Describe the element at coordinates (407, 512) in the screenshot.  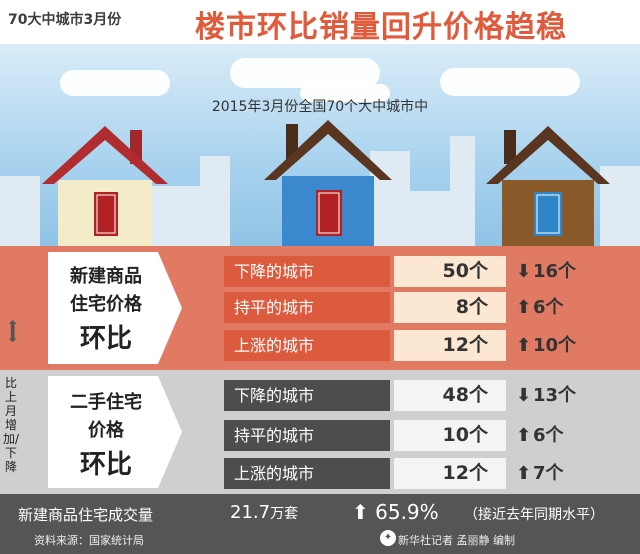
I see `percent-value: 65.9%` at that location.